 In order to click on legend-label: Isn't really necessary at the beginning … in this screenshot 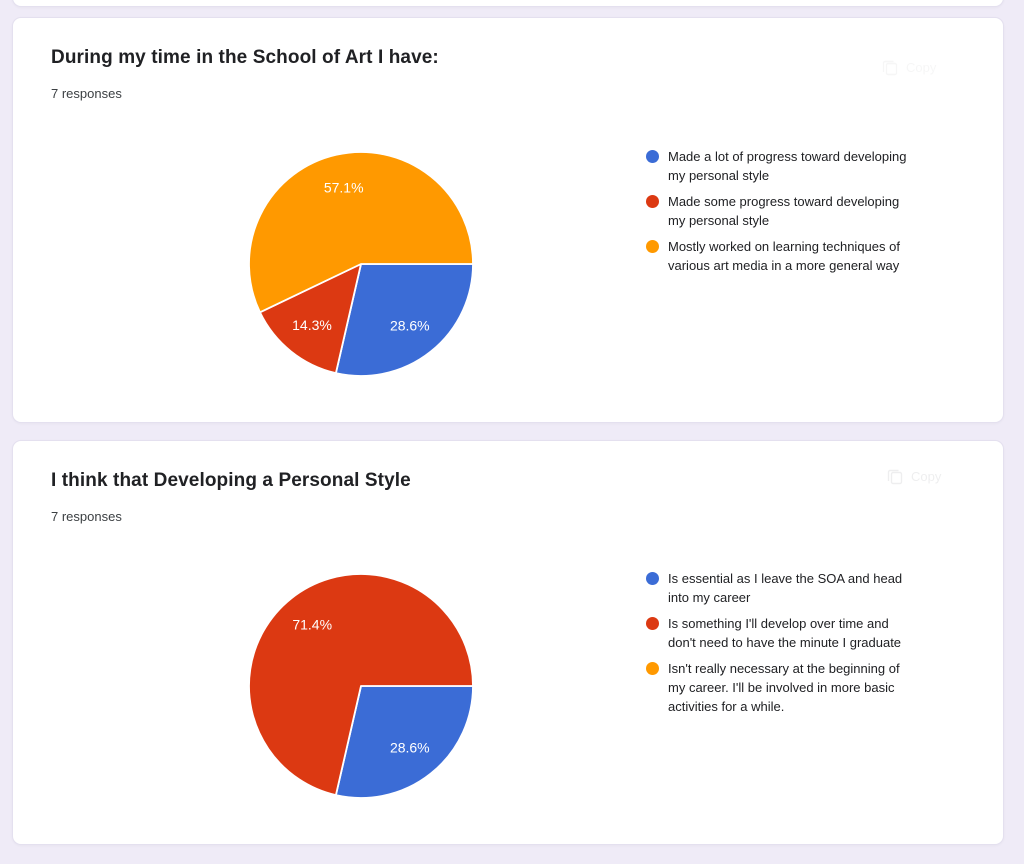, I will do `click(784, 687)`.